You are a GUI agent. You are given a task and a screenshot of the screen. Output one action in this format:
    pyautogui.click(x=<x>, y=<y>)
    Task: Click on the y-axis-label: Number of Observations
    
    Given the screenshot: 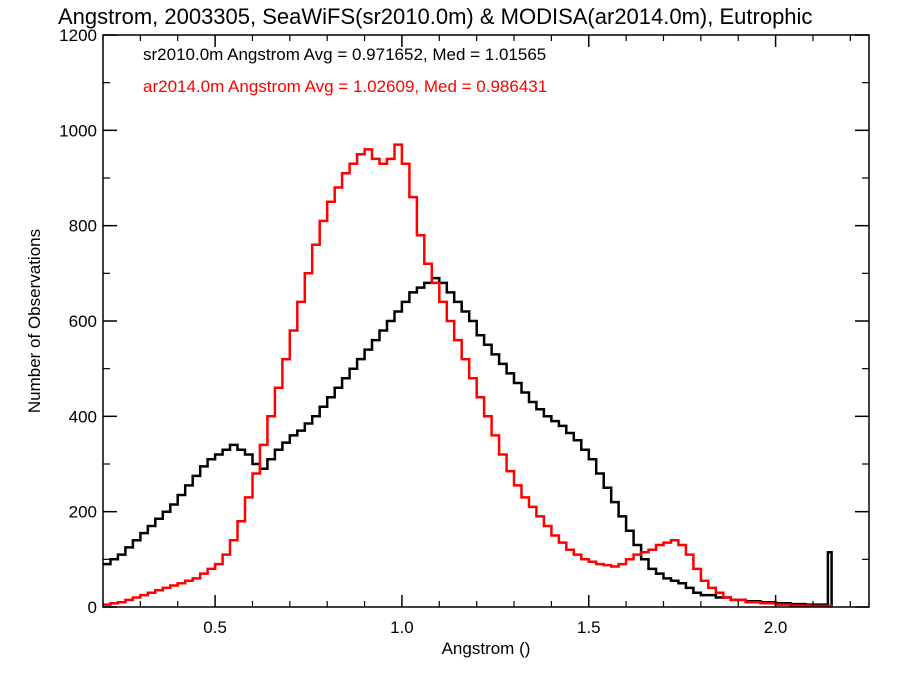 What is the action you would take?
    pyautogui.click(x=34, y=321)
    